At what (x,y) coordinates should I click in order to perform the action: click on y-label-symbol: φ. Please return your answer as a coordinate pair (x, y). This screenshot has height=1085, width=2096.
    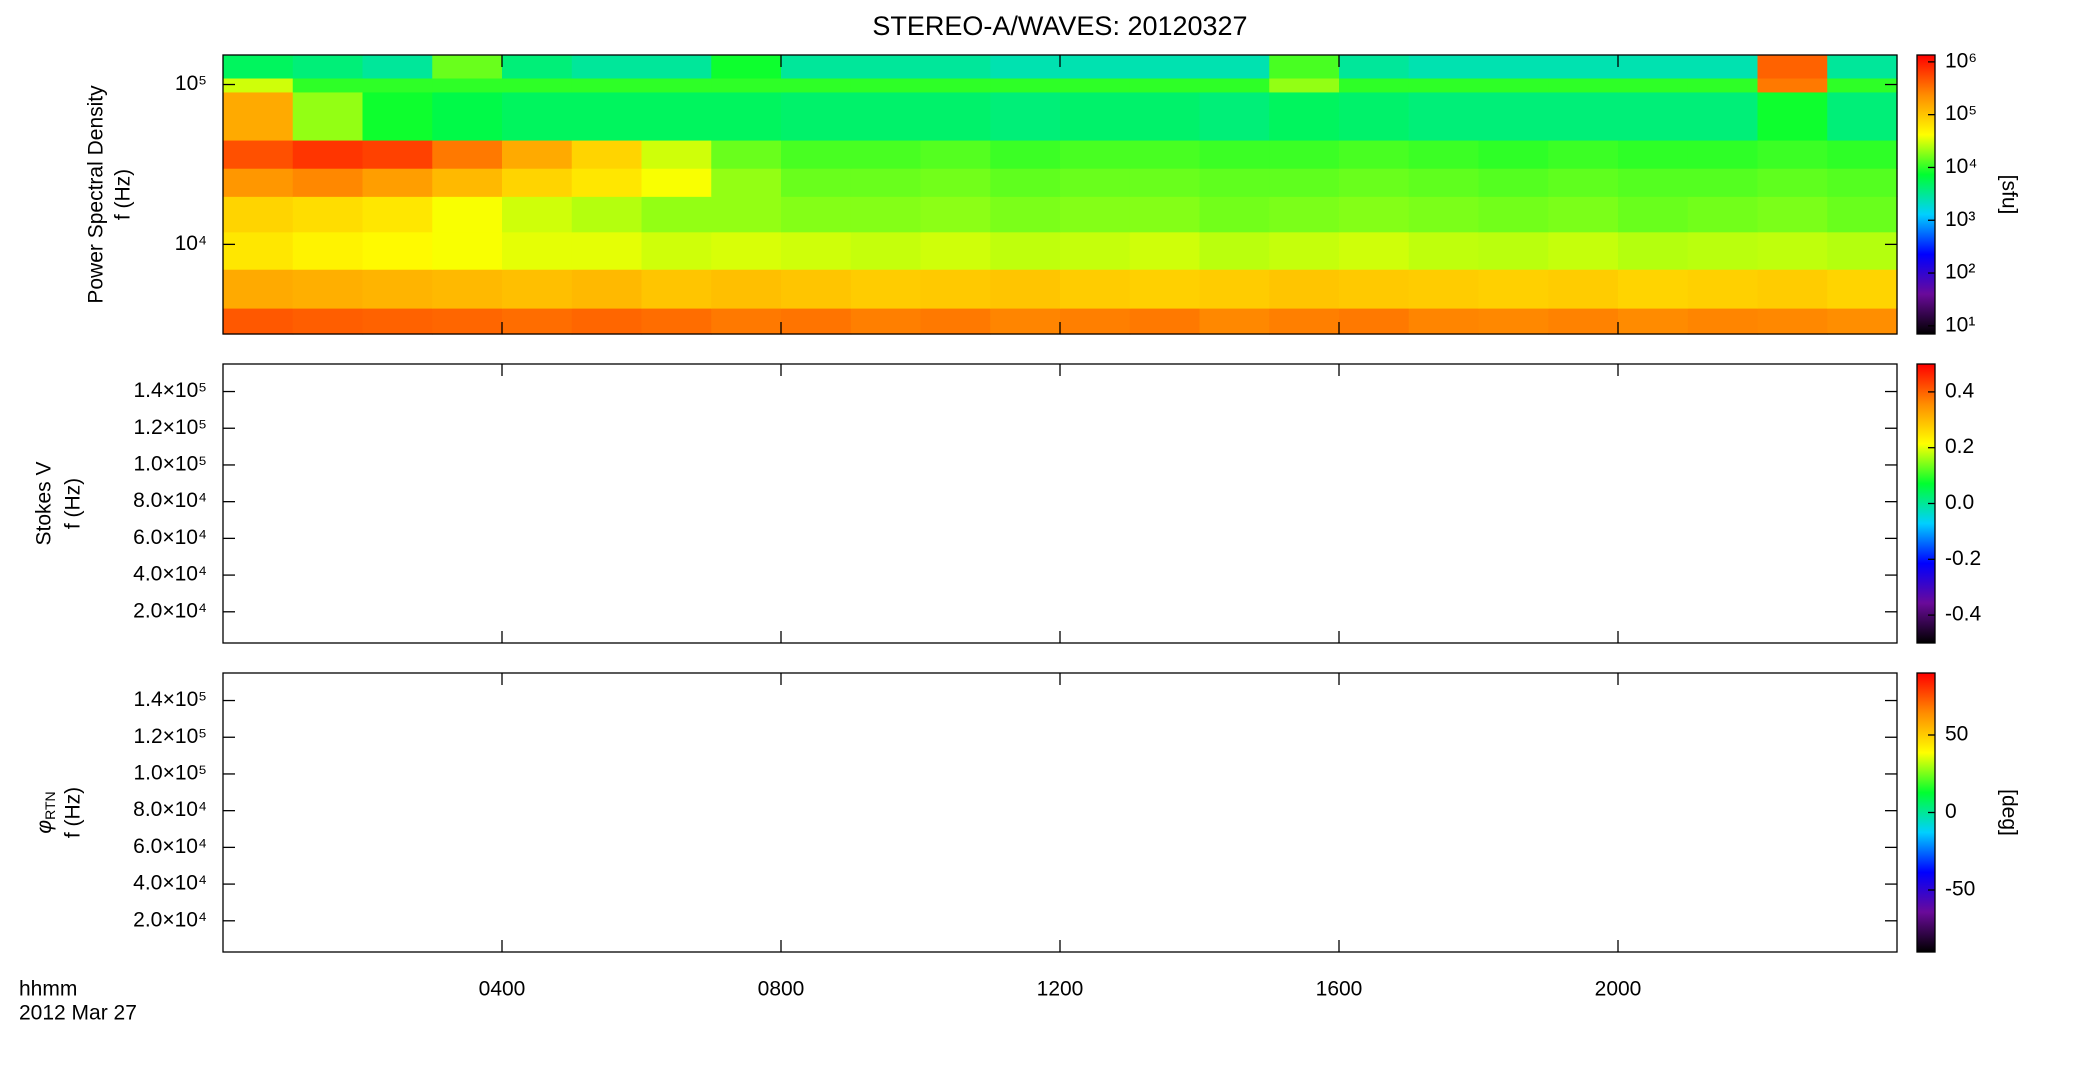
    Looking at the image, I should click on (44, 827).